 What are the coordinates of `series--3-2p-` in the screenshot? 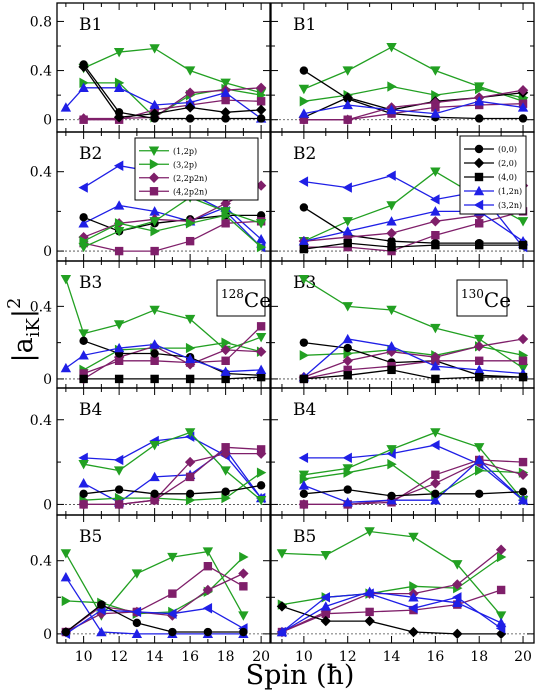 It's located at (173, 231).